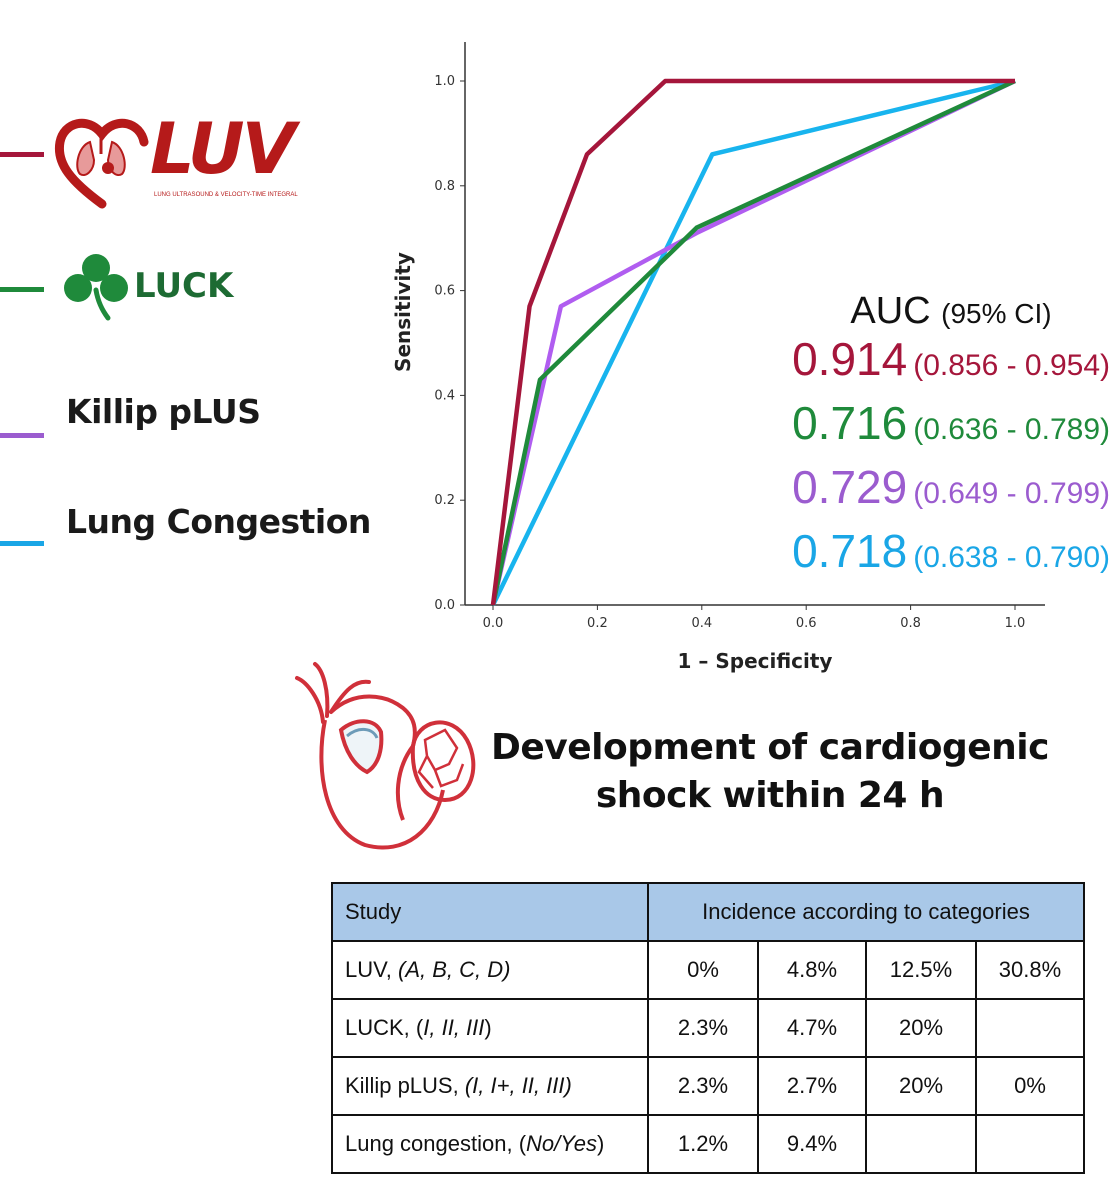 The width and height of the screenshot is (1118, 1200). Describe the element at coordinates (454, 1027) in the screenshot. I see `study-categories: I, II, III` at that location.